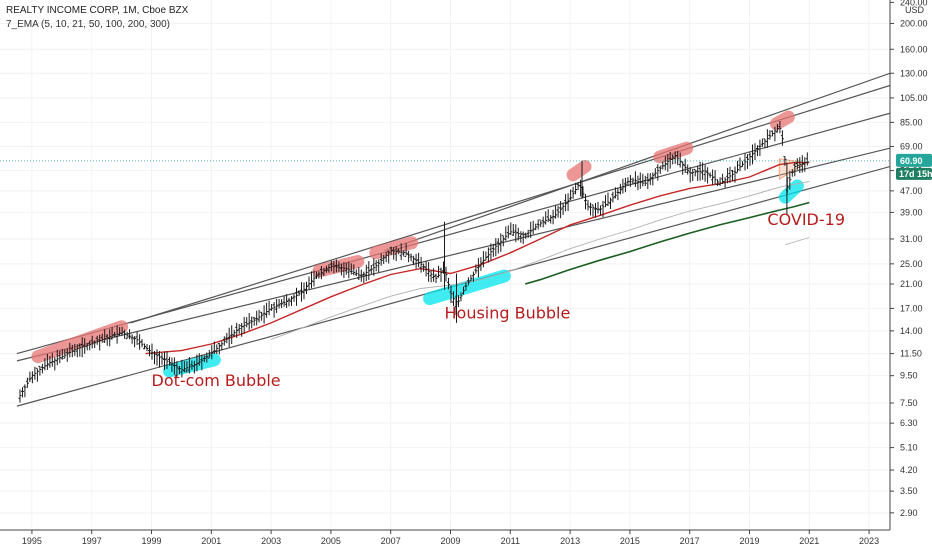  What do you see at coordinates (915, 10) in the screenshot?
I see `axis-unit-label: USD` at bounding box center [915, 10].